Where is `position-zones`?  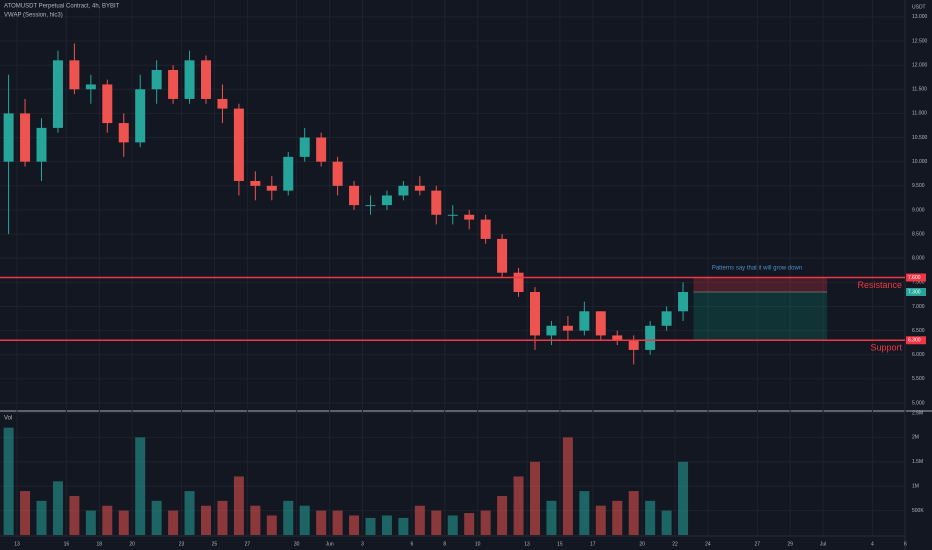 position-zones is located at coordinates (760, 309).